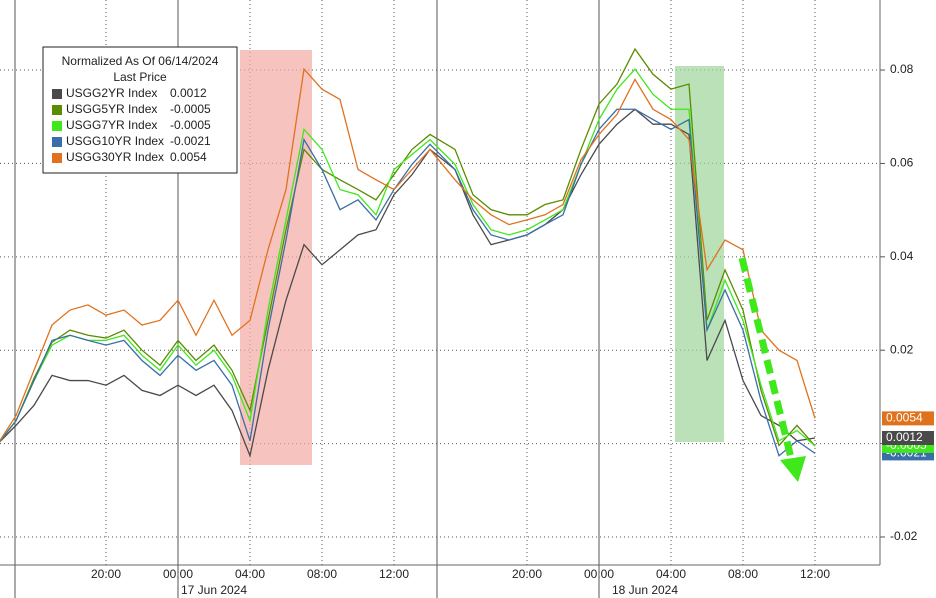  Describe the element at coordinates (140, 77) in the screenshot. I see `legend-subtitle: Last Price` at that location.